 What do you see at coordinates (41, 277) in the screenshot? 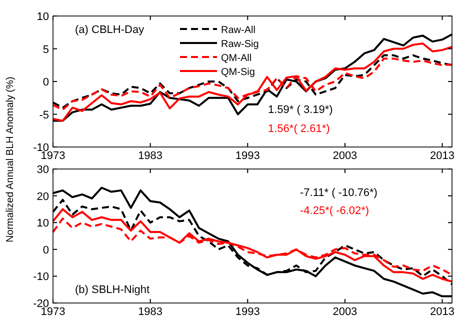
I see `y-tick-label: -10` at bounding box center [41, 277].